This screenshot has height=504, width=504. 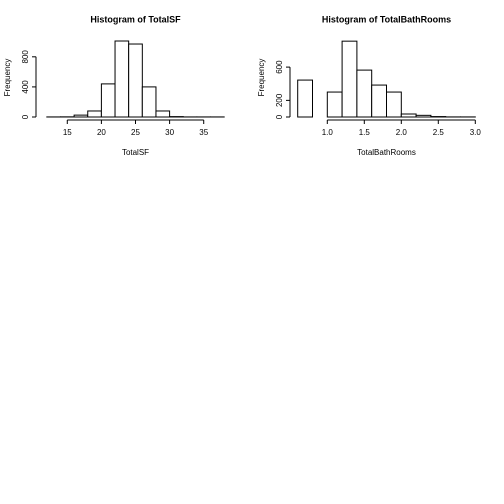 What do you see at coordinates (279, 100) in the screenshot?
I see `y-tick-label: 200` at bounding box center [279, 100].